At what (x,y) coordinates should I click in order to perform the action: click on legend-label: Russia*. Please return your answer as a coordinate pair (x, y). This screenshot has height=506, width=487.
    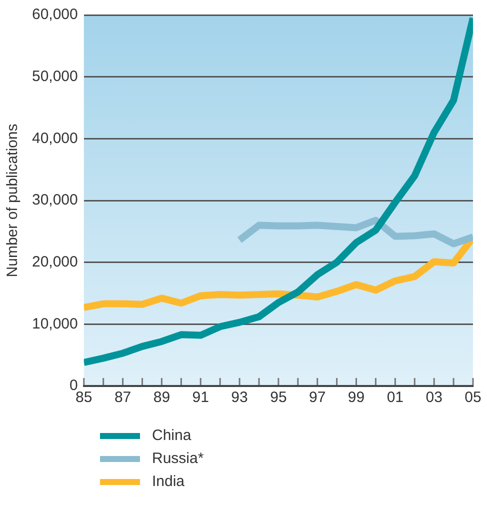
    Looking at the image, I should click on (178, 458).